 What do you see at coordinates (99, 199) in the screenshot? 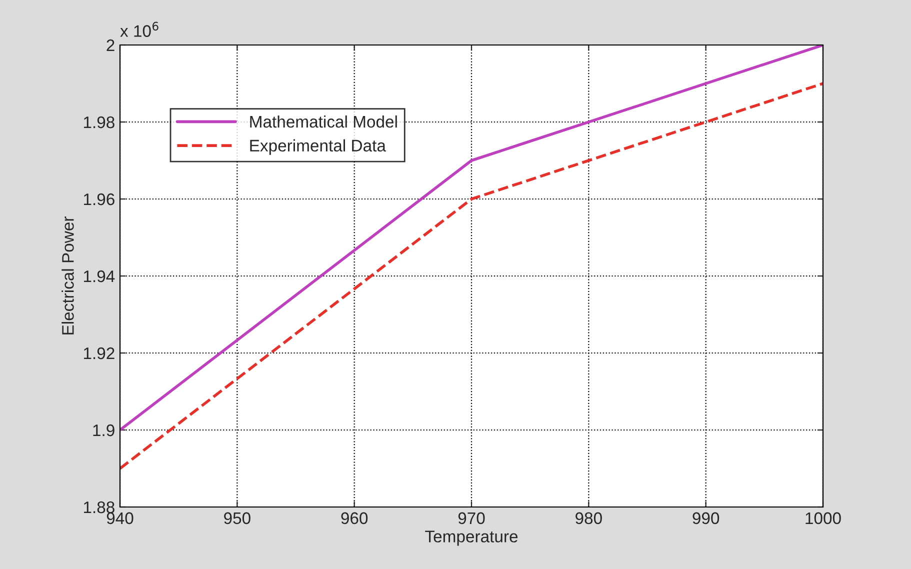
I see `y-tick-label: 1.96` at bounding box center [99, 199].